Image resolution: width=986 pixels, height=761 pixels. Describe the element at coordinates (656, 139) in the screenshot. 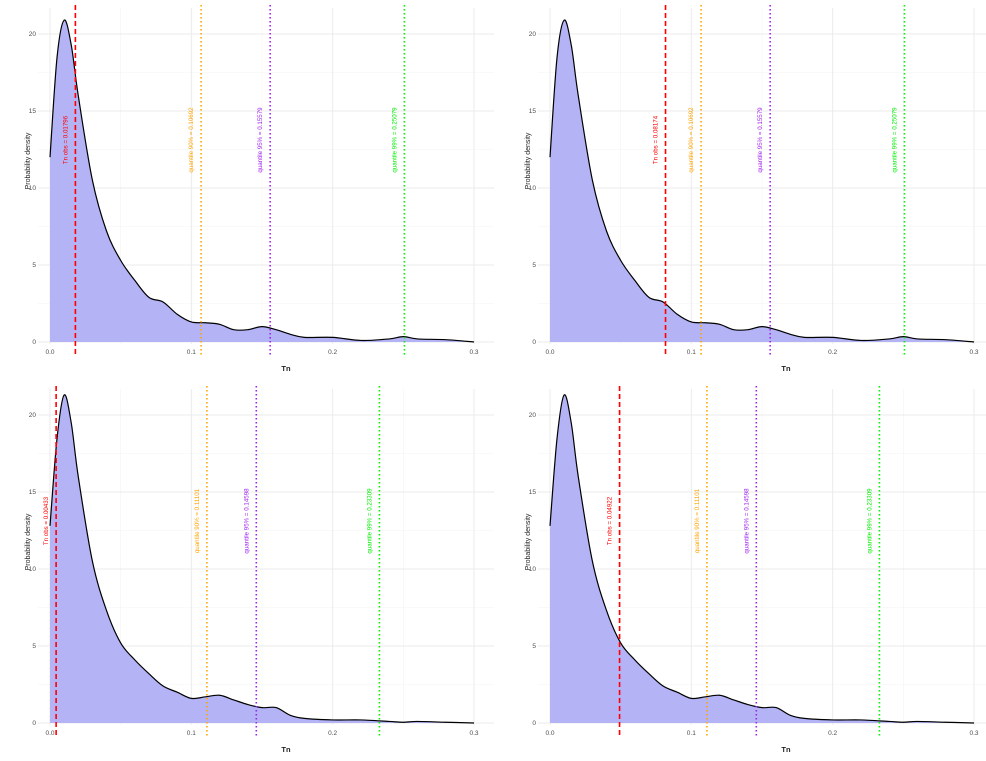

I see `tn_obs-label: Tn obs = 0.08174` at that location.